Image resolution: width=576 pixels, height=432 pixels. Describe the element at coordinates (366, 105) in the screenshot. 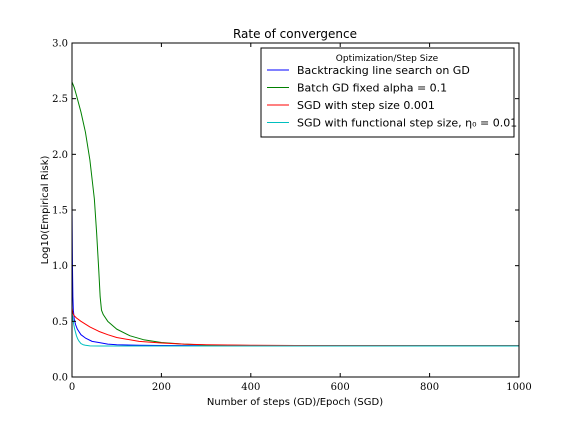

I see `legend-label-3: SGD with step size 0.001` at that location.